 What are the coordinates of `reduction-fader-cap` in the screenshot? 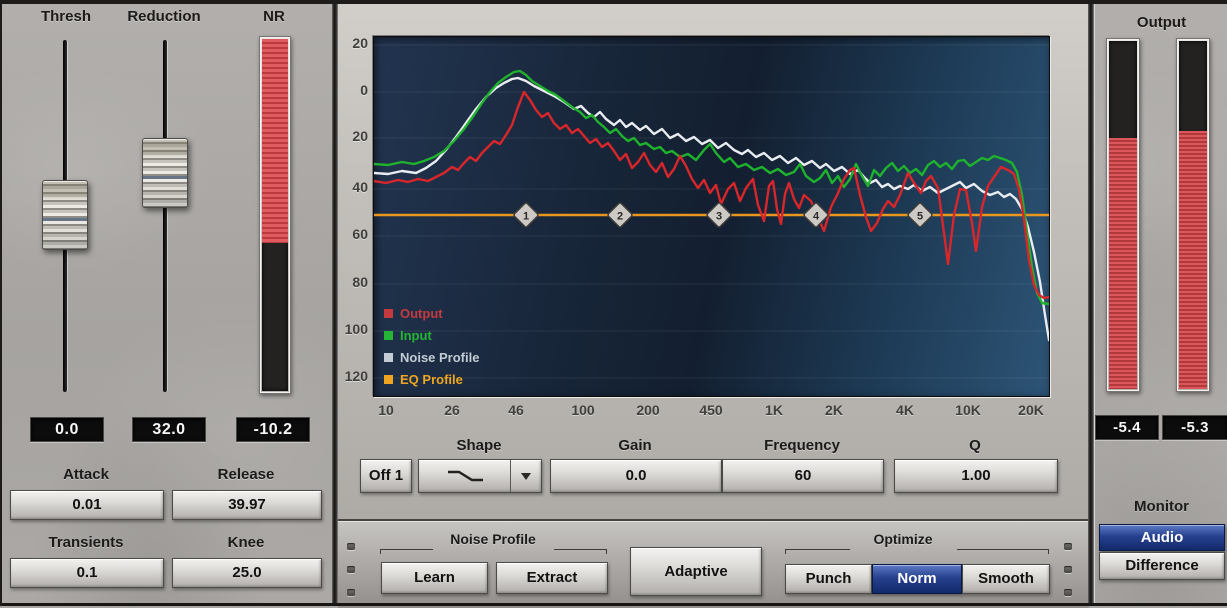 It's located at (165, 173).